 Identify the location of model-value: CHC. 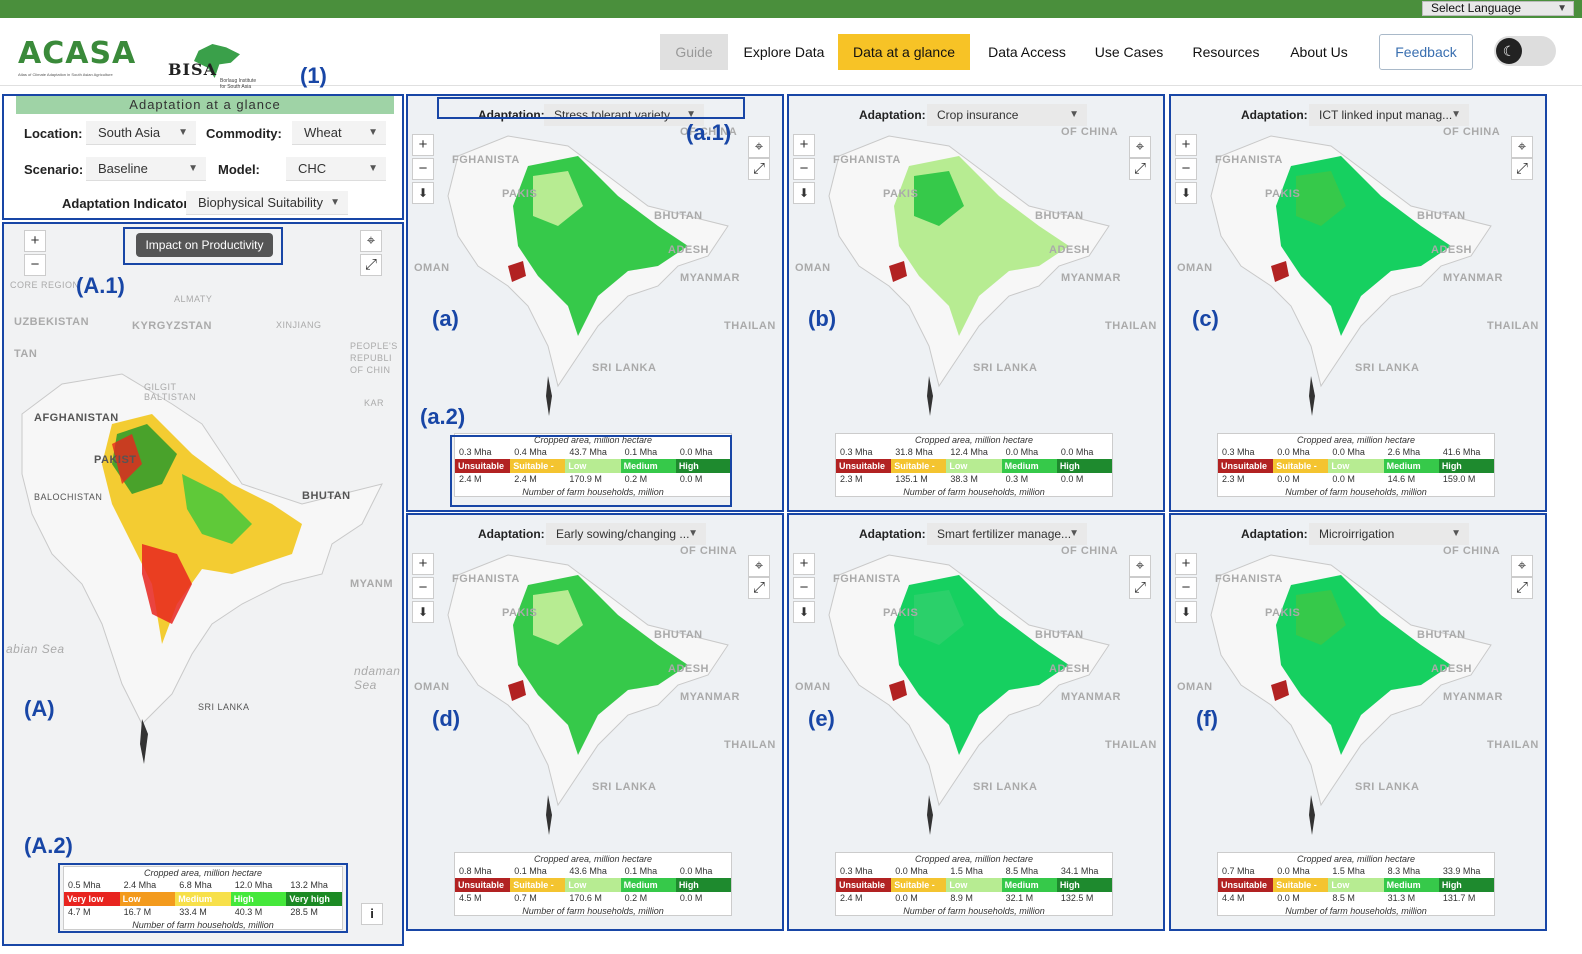
(312, 168).